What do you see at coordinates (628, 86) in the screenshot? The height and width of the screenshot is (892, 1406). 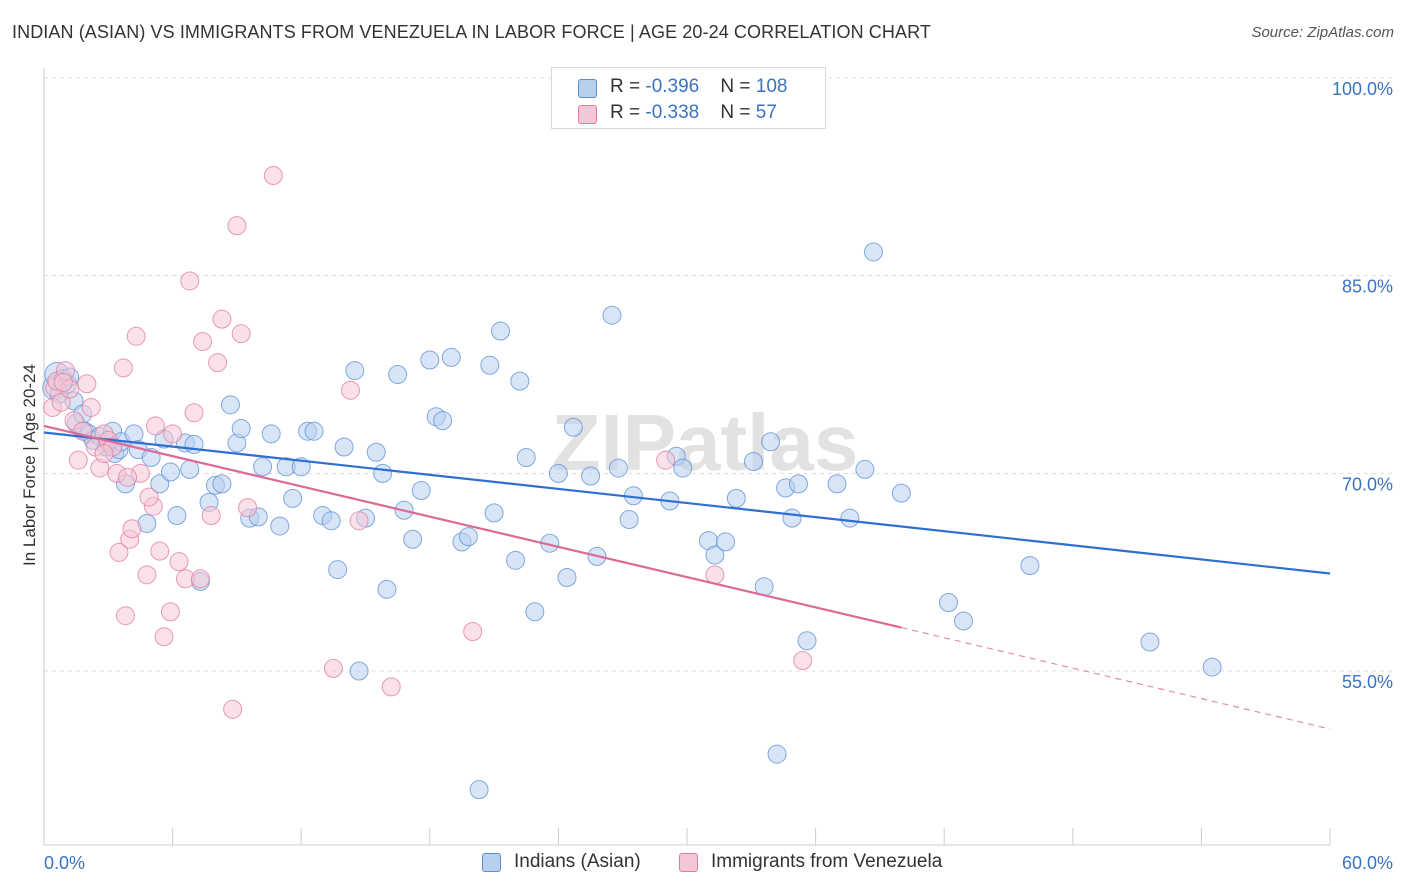 I see `legend-r-label: R =` at bounding box center [628, 86].